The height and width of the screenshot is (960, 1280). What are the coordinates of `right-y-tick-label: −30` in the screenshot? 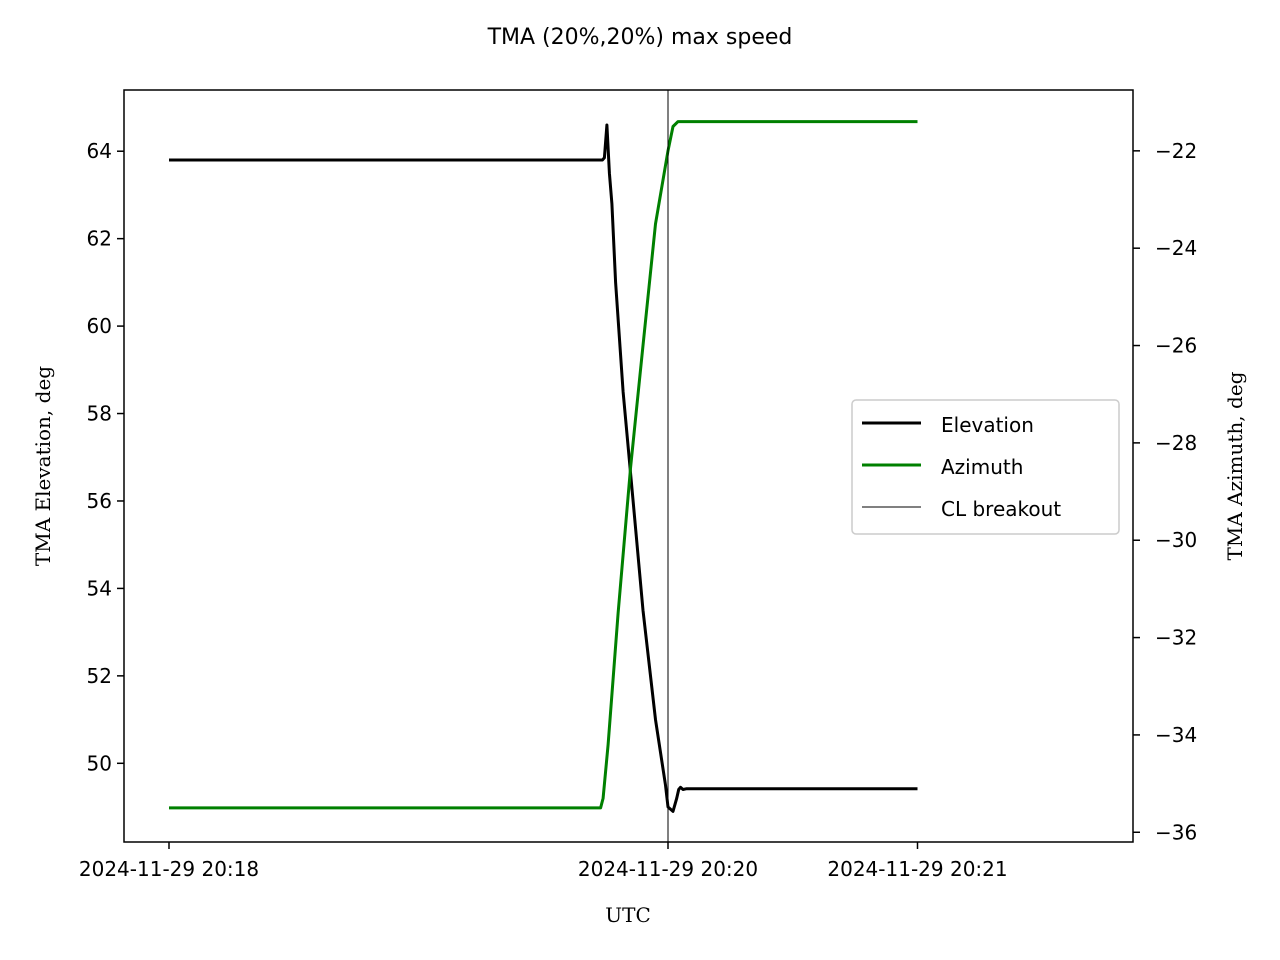 It's located at (1176, 540).